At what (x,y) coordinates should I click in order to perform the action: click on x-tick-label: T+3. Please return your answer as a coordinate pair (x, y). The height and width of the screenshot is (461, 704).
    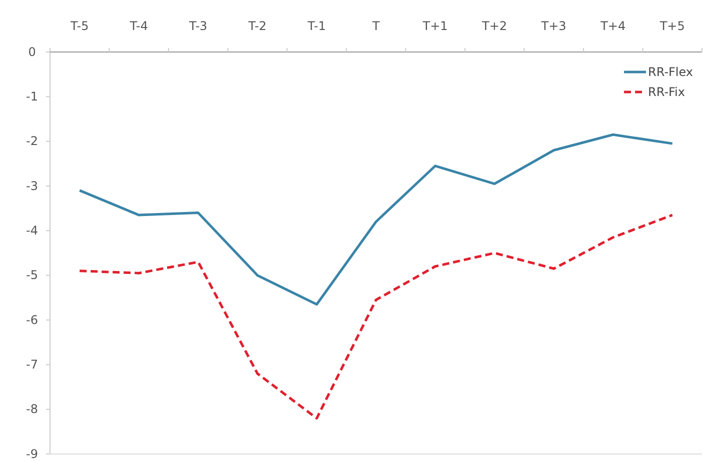
    Looking at the image, I should click on (553, 26).